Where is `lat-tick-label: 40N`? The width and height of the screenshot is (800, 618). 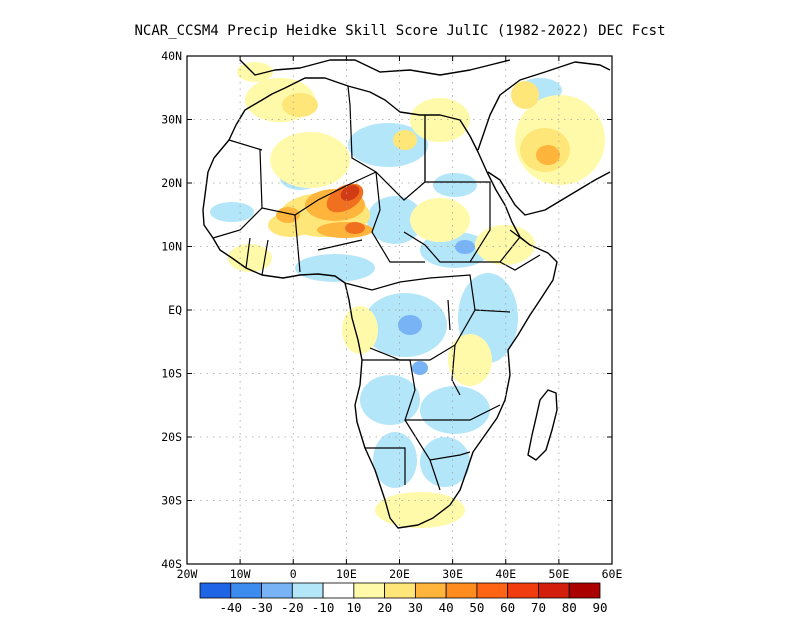
lat-tick-label: 40N is located at coordinates (171, 56).